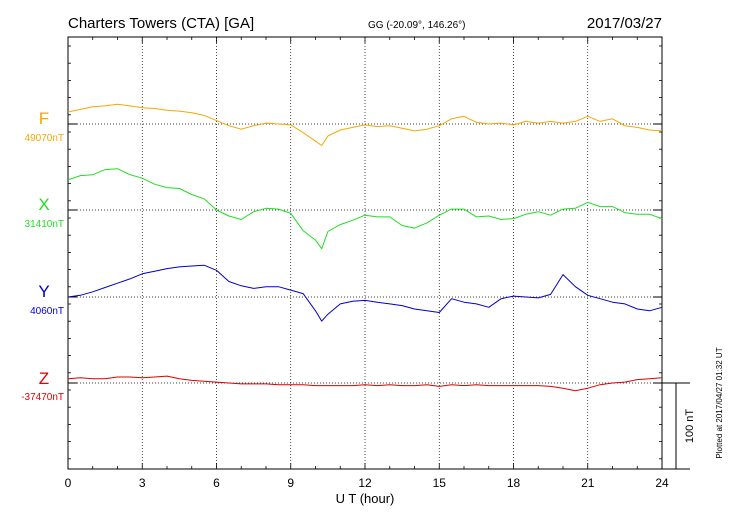 The height and width of the screenshot is (520, 730). I want to click on x-tick-label: 18, so click(514, 483).